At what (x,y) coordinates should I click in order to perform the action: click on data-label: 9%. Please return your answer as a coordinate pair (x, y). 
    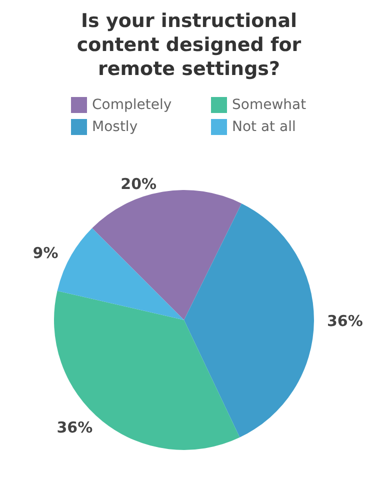
    Looking at the image, I should click on (45, 253).